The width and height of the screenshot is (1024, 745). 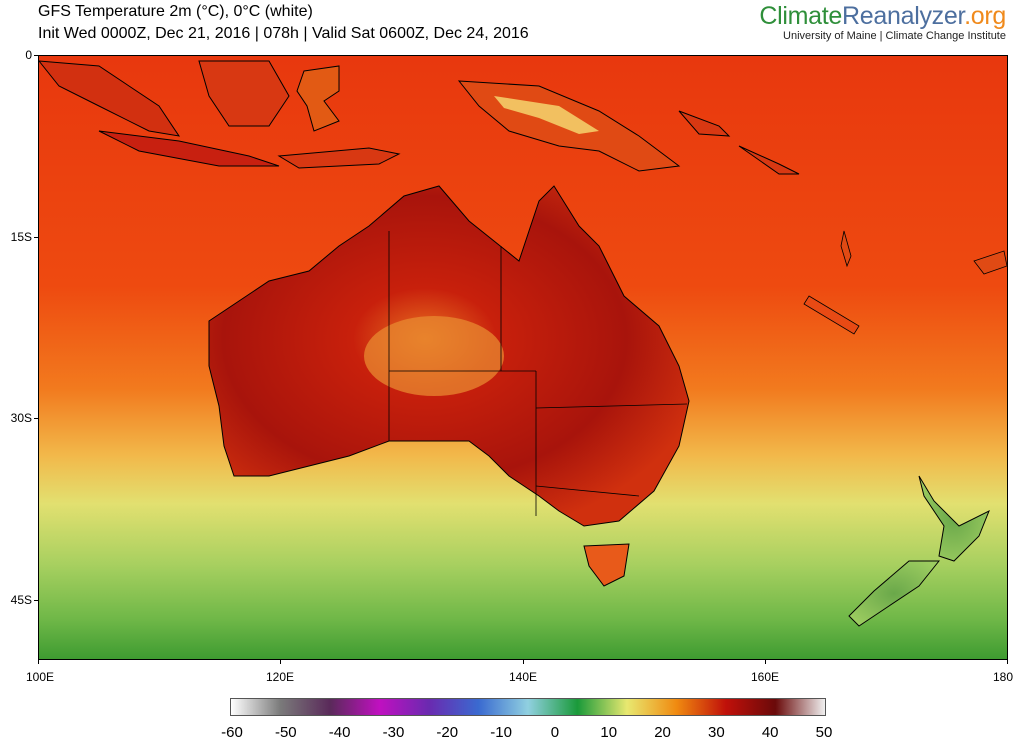 I want to click on temperature-colorbar, so click(x=528, y=707).